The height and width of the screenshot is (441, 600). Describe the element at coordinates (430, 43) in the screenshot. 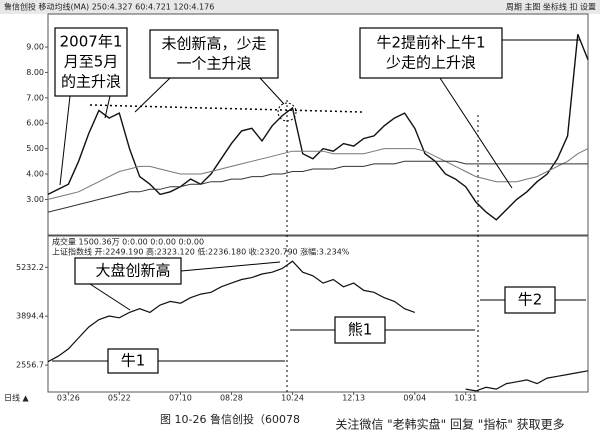

I see `annotation: 牛2提前补上牛1` at that location.